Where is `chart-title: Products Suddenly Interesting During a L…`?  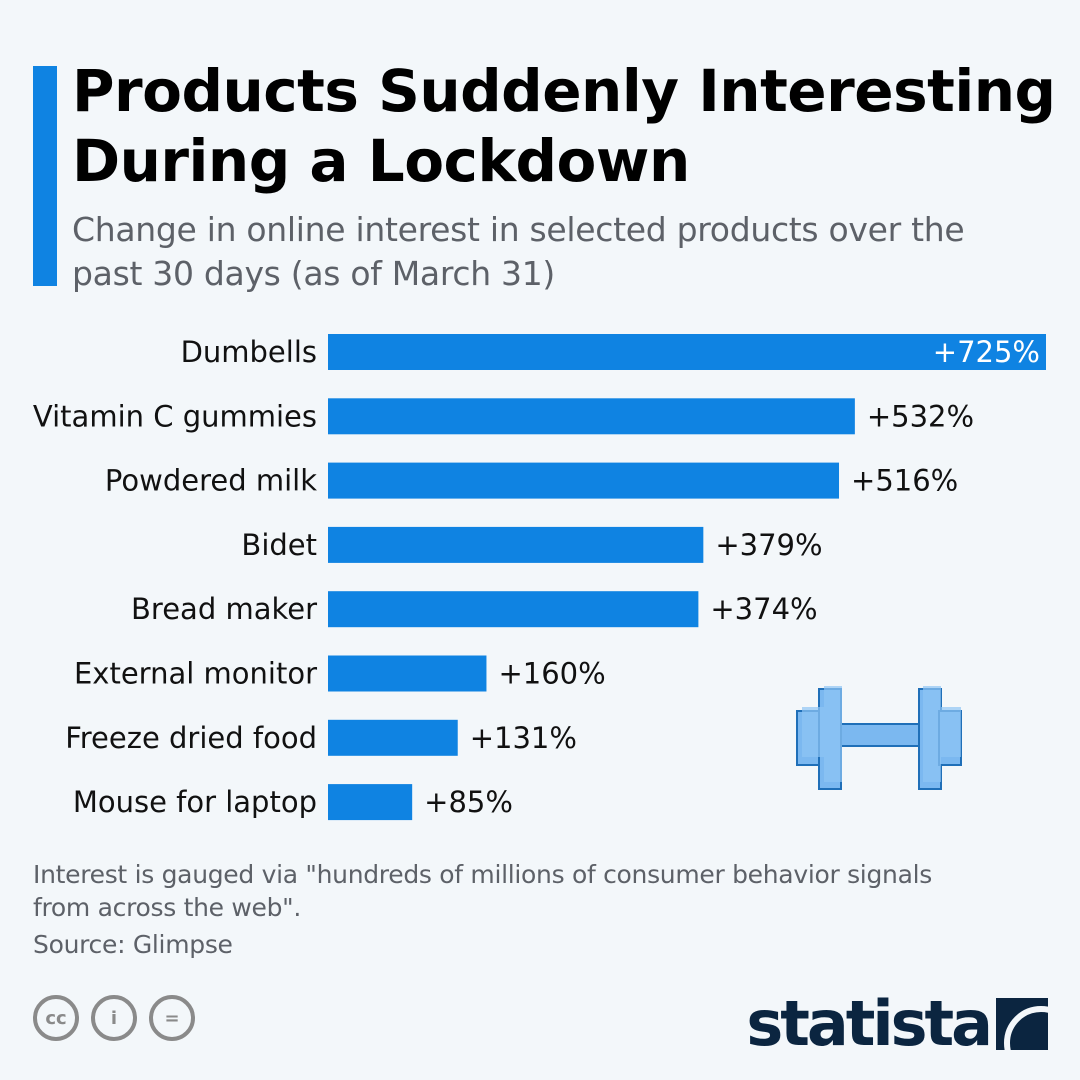 chart-title: Products Suddenly Interesting During a L… is located at coordinates (564, 126).